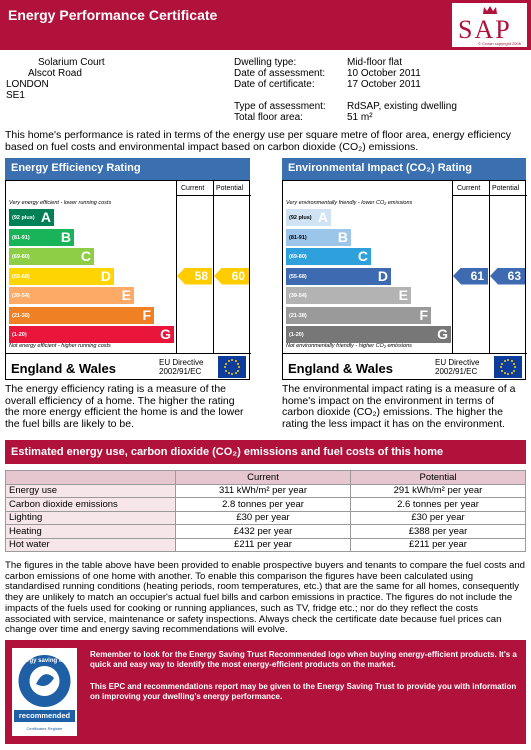 The height and width of the screenshot is (750, 531). I want to click on costs-cell-potential: 291 kWh/m² per year, so click(438, 490).